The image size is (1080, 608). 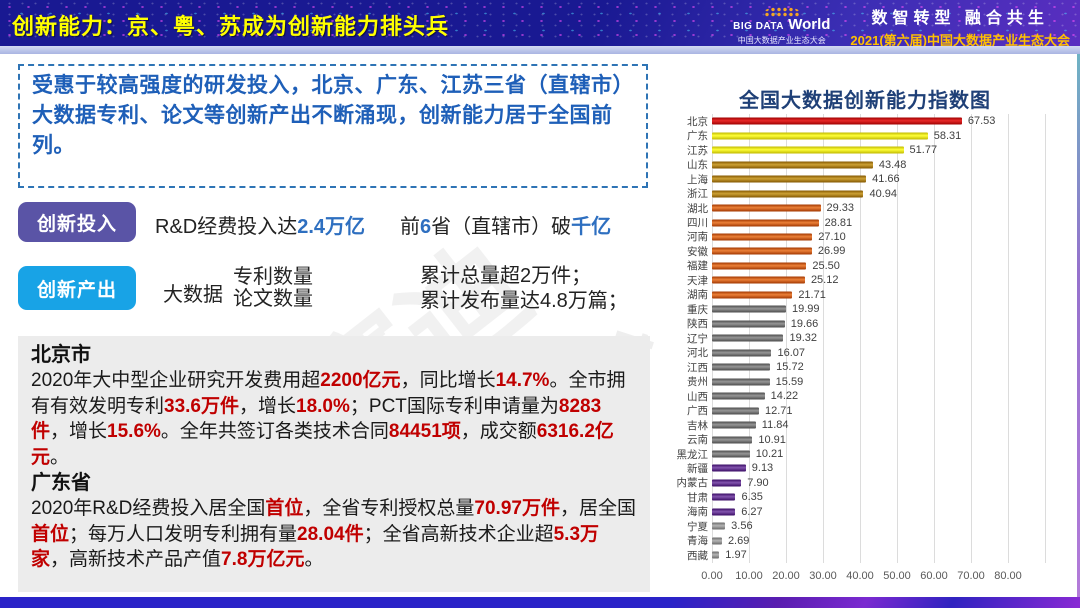 What do you see at coordinates (865, 208) in the screenshot?
I see `chart-row: 湖北 29.33` at bounding box center [865, 208].